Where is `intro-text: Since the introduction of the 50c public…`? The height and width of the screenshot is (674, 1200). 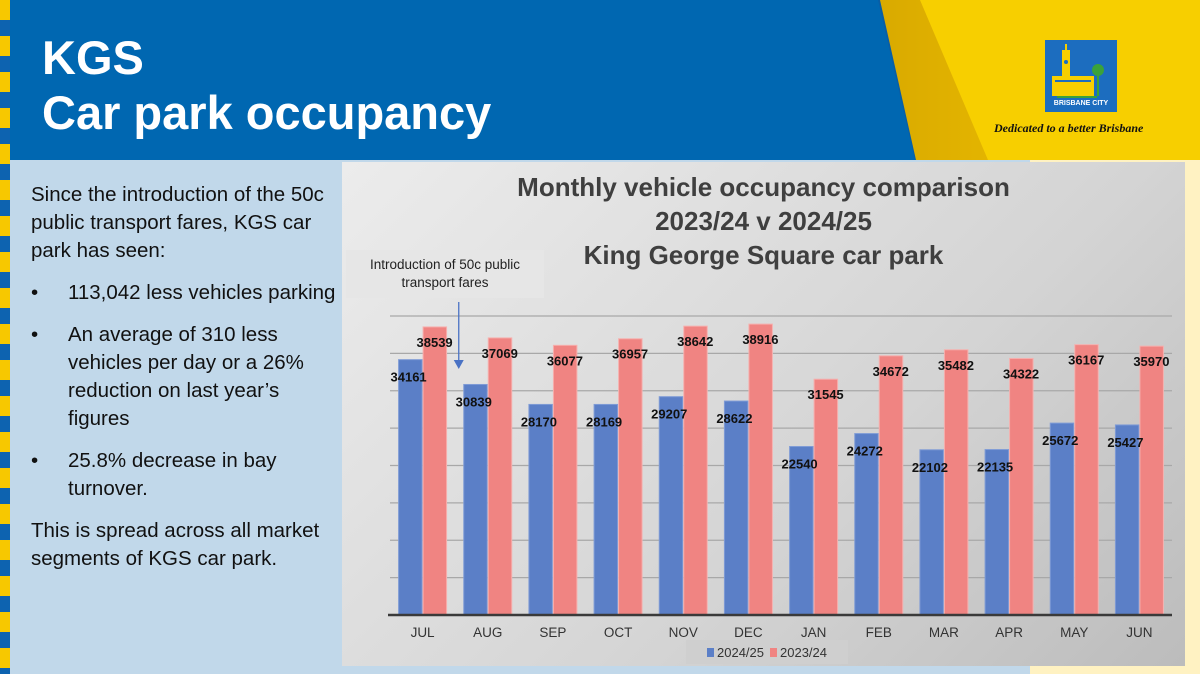 intro-text: Since the introduction of the 50c public… is located at coordinates (177, 222).